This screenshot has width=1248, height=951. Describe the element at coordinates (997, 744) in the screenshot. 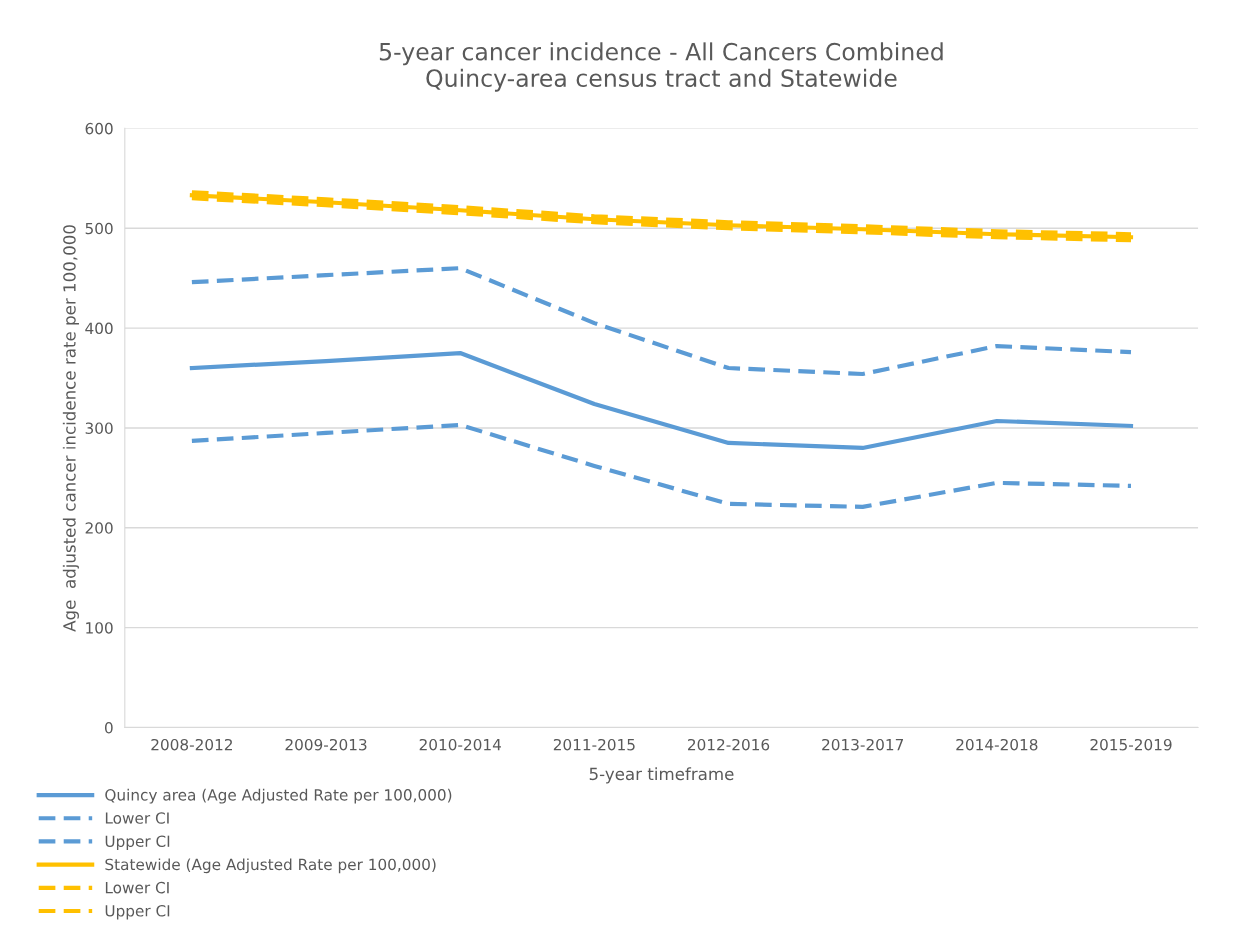

I see `x-tick-label: 2014-2018` at that location.